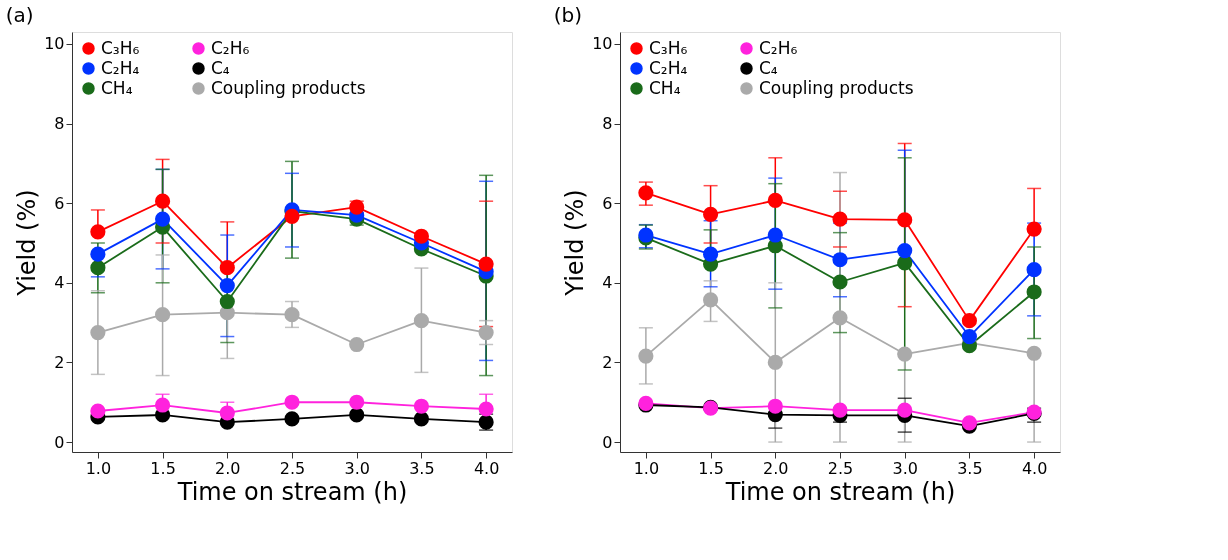 This screenshot has width=1228, height=560. I want to click on chart-title: (a), so click(19, 15).